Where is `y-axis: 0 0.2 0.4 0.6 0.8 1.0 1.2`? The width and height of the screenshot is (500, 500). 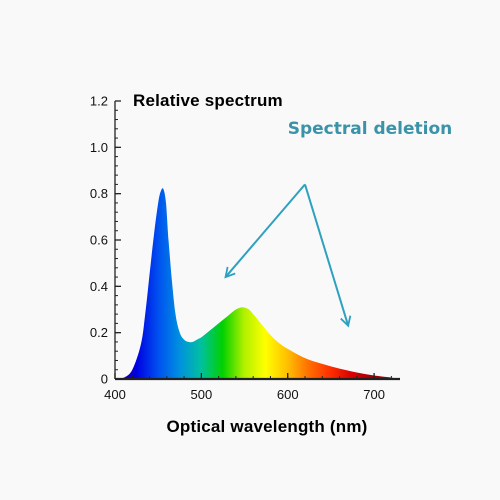 y-axis: 0 0.2 0.4 0.6 0.8 1.0 1.2 is located at coordinates (105, 240).